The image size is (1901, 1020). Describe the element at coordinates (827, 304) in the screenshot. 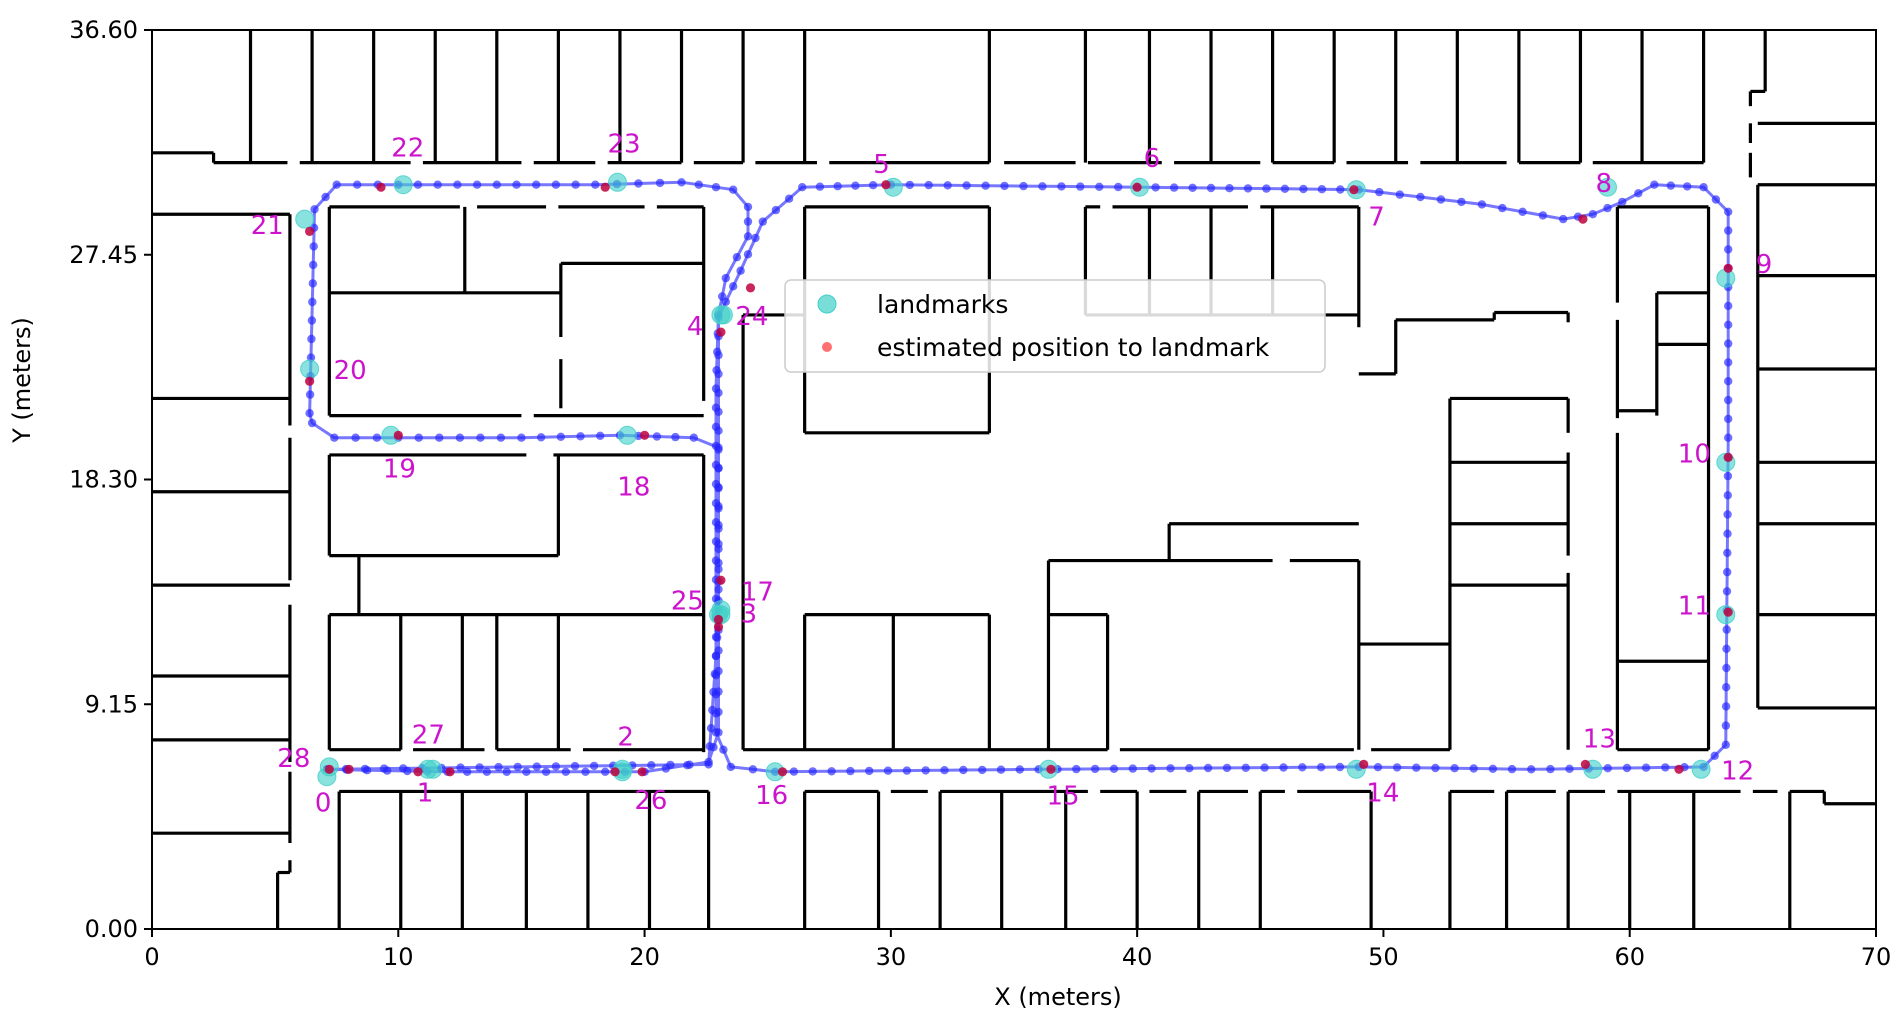

I see `legend-landmark-marker` at that location.